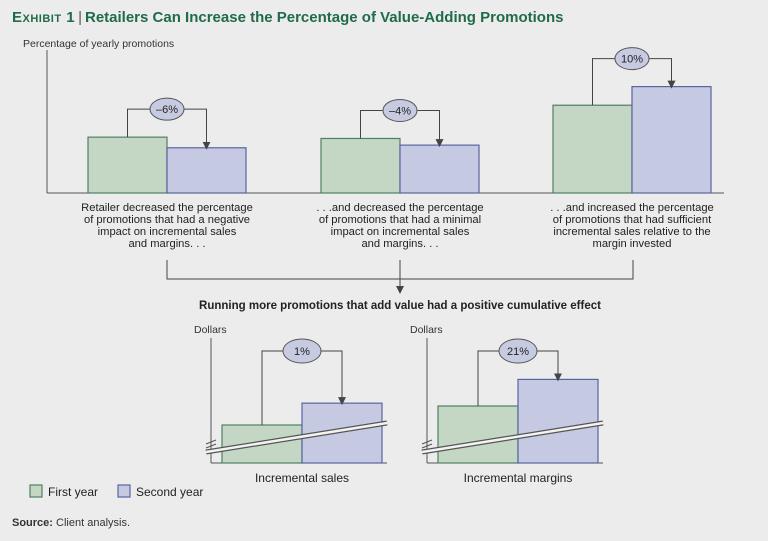 This screenshot has height=541, width=768. Describe the element at coordinates (93, 523) in the screenshot. I see `source-text: Client analysis.` at that location.